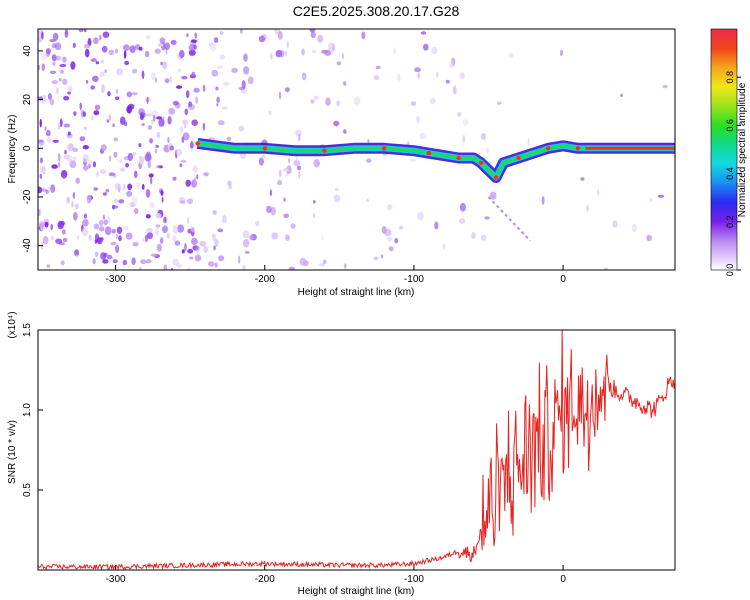 This screenshot has height=600, width=750. Describe the element at coordinates (563, 579) in the screenshot. I see `x-tick-label: 0` at that location.